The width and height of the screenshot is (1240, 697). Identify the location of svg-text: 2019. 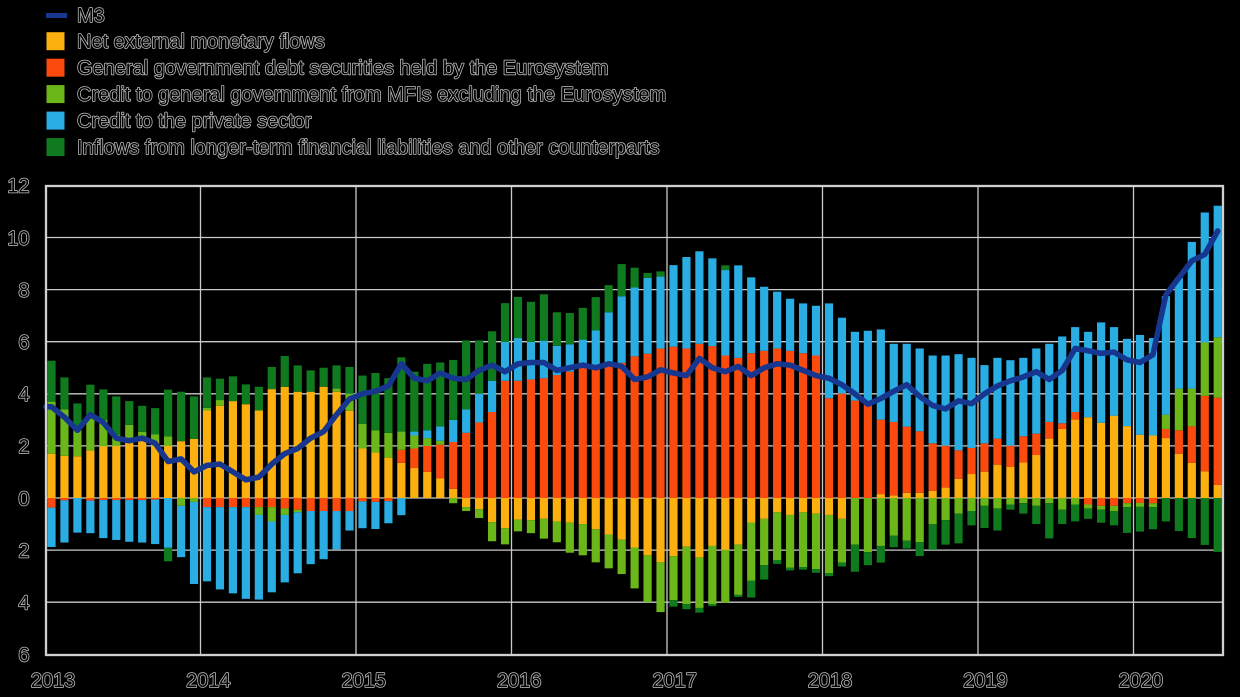
(985, 681).